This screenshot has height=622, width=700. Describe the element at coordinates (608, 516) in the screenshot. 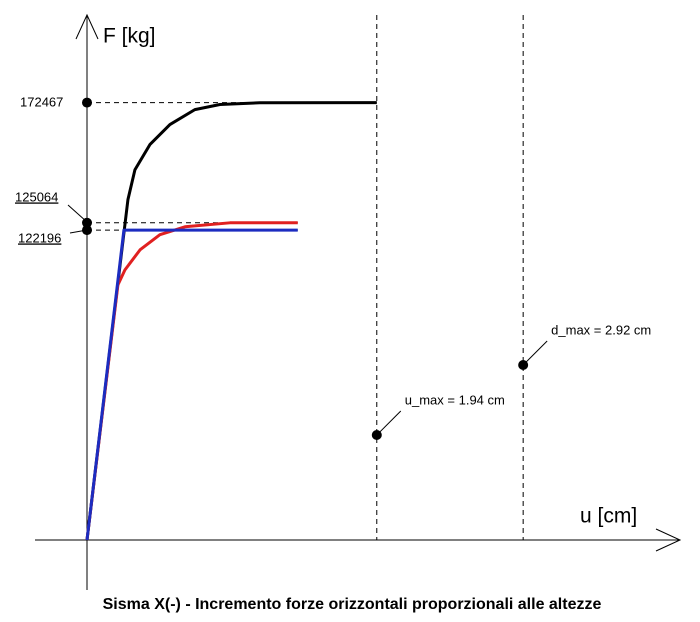

I see `x-axis-label: u [cm]` at that location.